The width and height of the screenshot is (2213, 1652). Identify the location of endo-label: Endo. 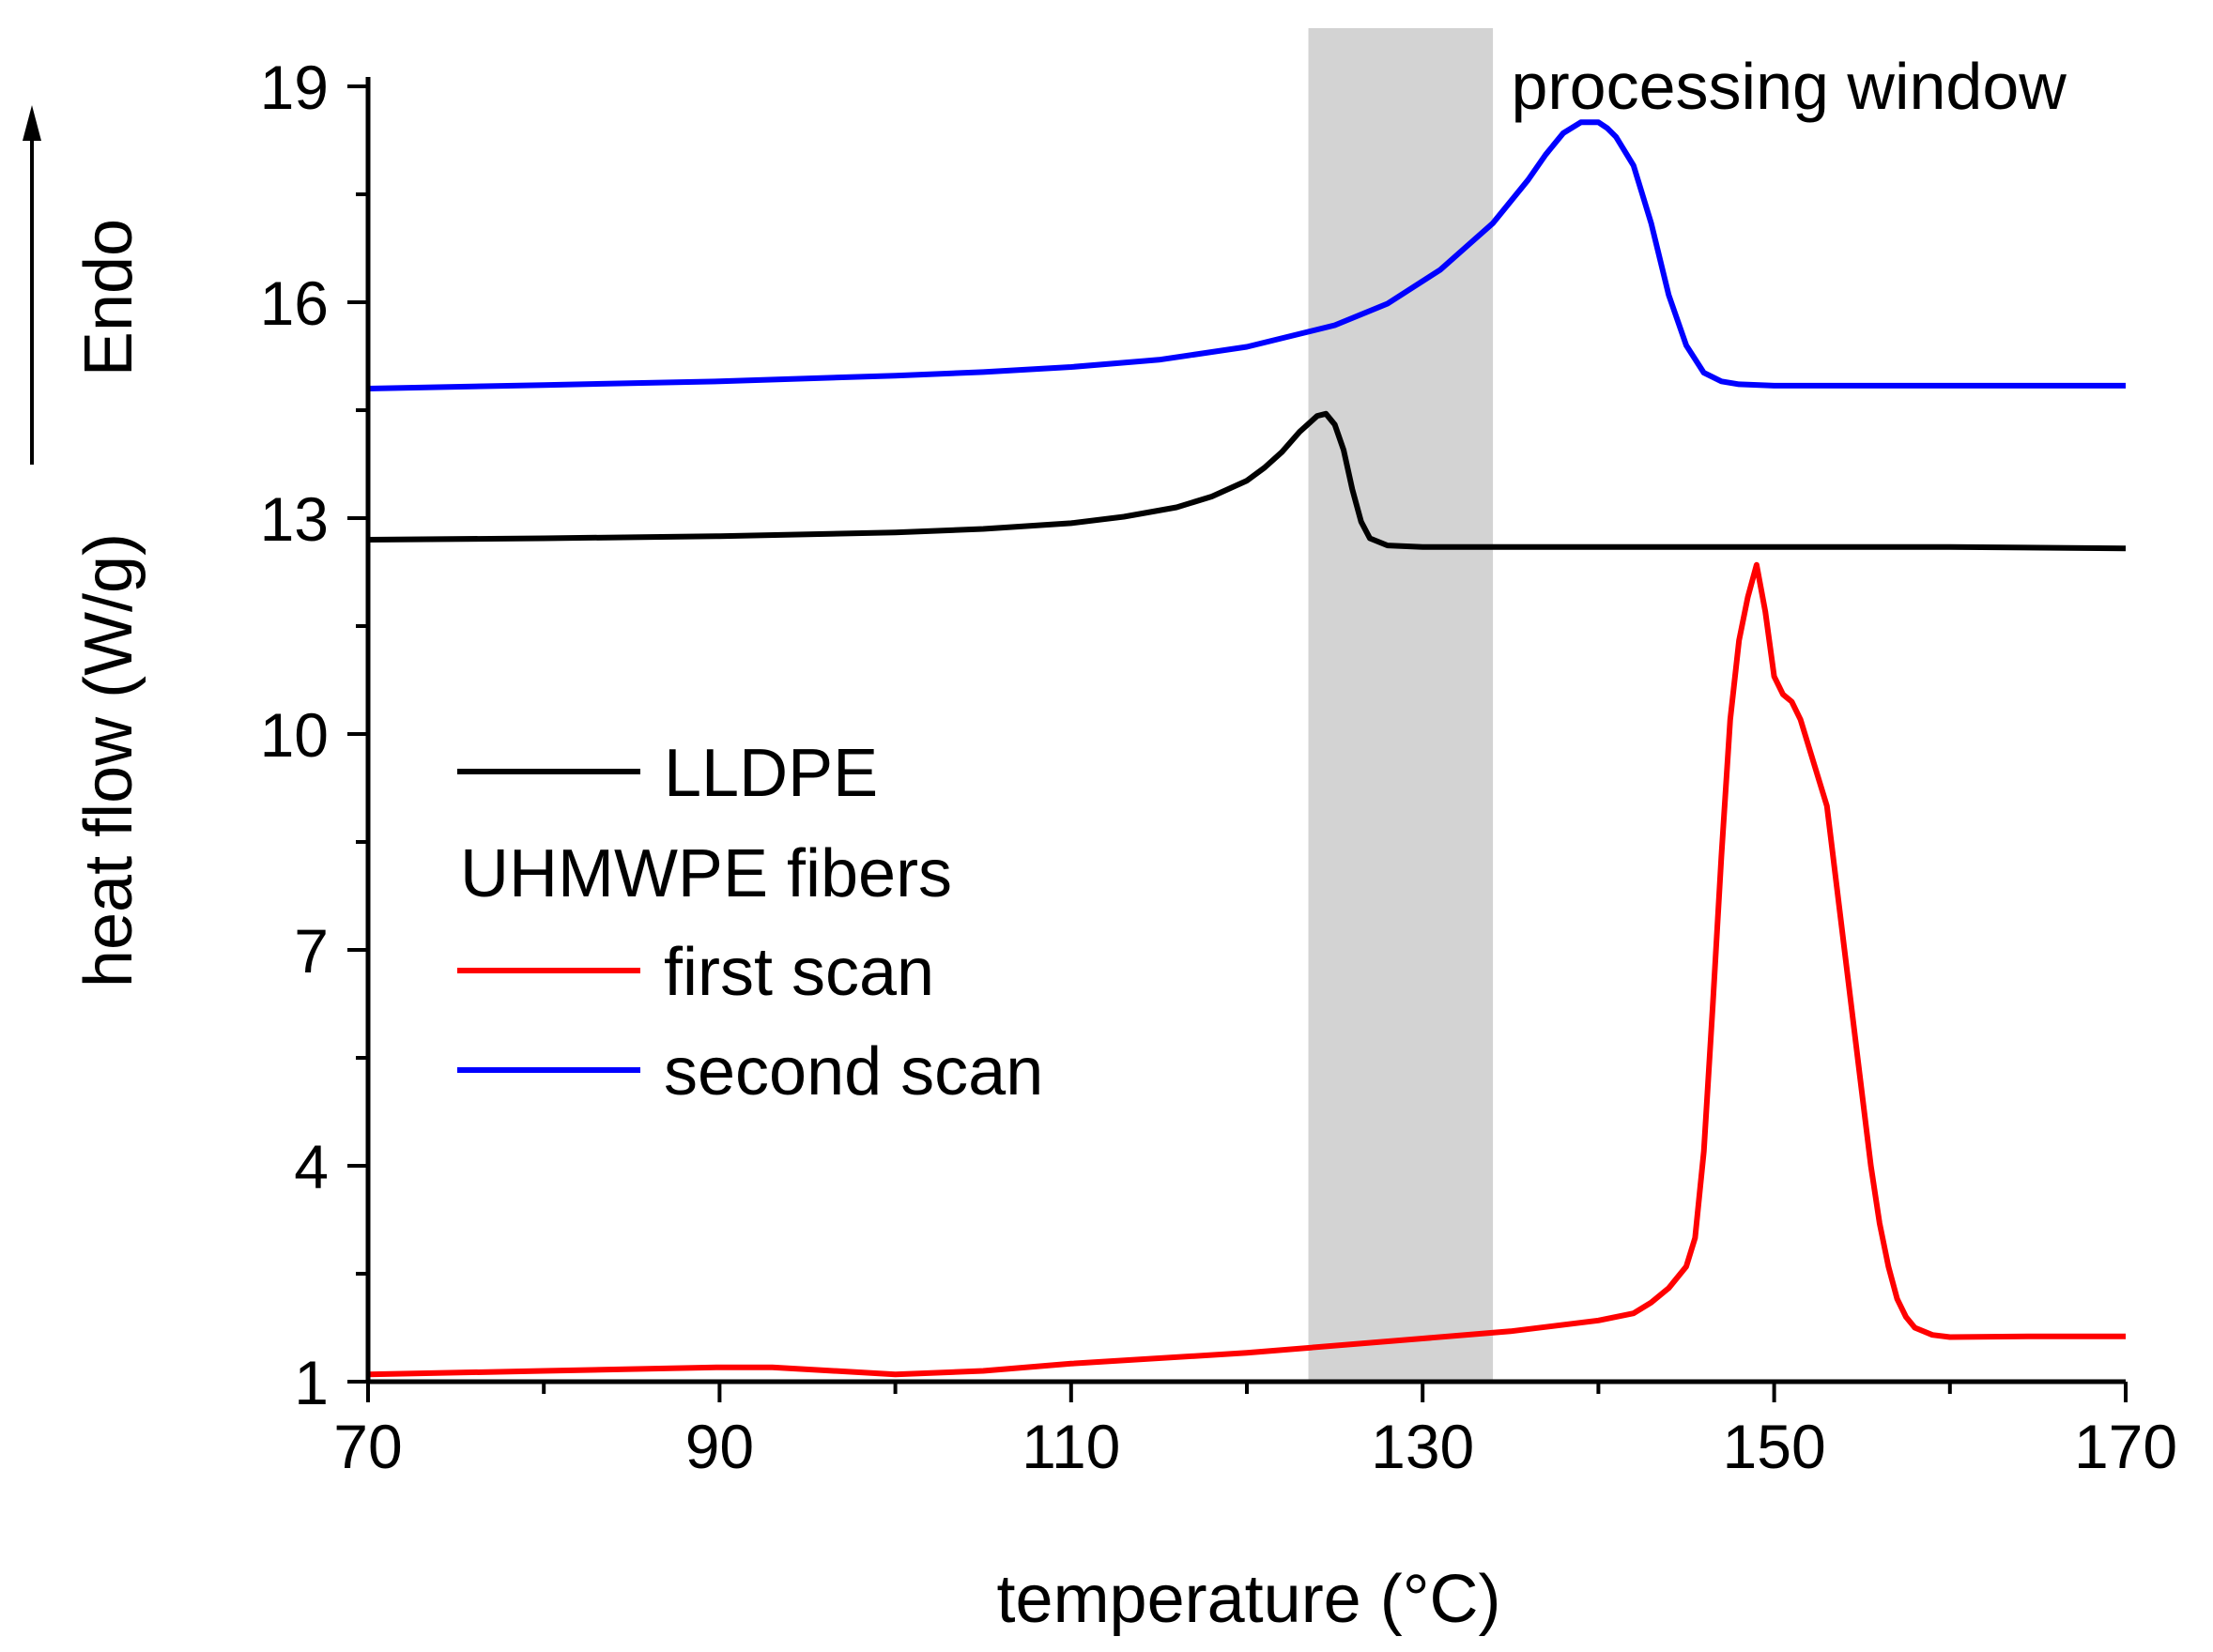
(108, 297).